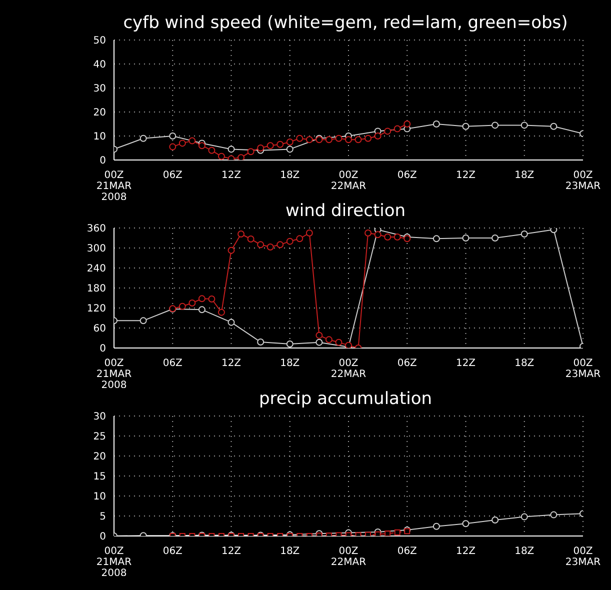  Describe the element at coordinates (99, 65) in the screenshot. I see `y-tick-label: 40` at that location.